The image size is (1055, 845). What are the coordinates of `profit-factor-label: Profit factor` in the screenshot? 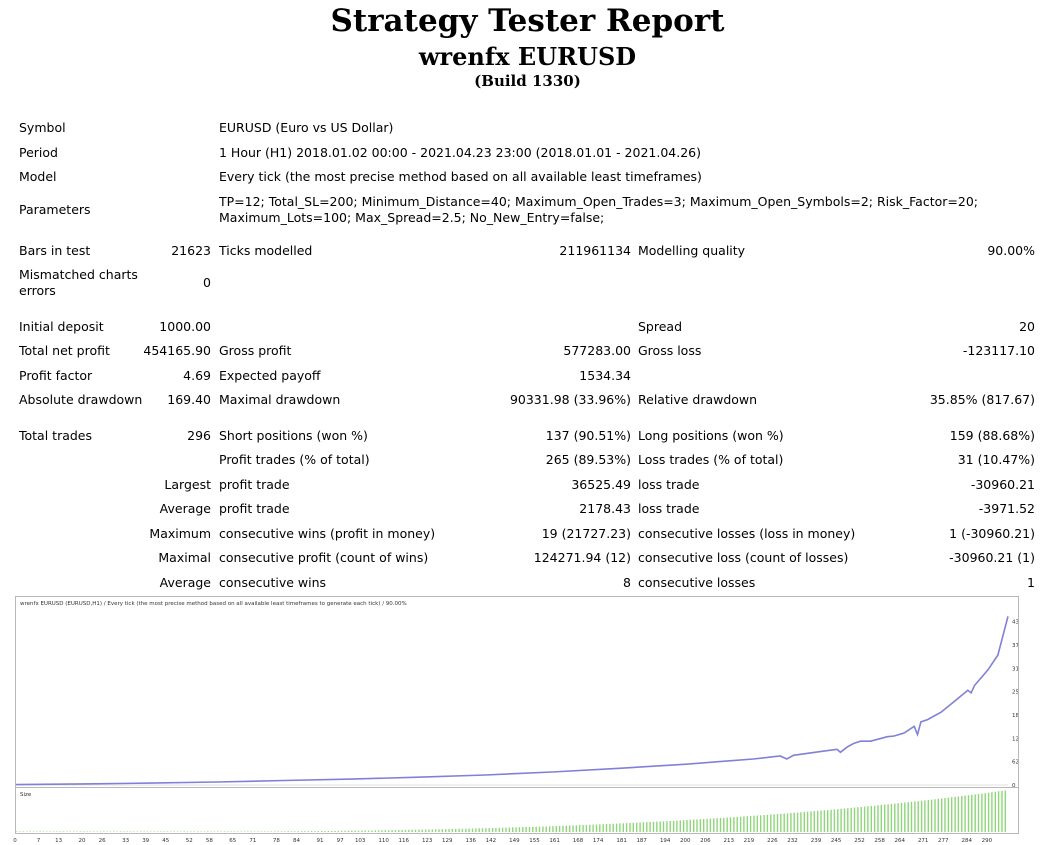 It's located at (56, 375).